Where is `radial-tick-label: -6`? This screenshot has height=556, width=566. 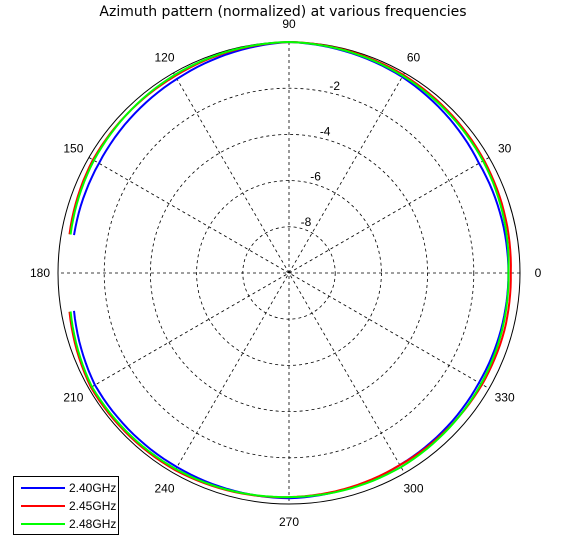
radial-tick-label: -6 is located at coordinates (315, 177).